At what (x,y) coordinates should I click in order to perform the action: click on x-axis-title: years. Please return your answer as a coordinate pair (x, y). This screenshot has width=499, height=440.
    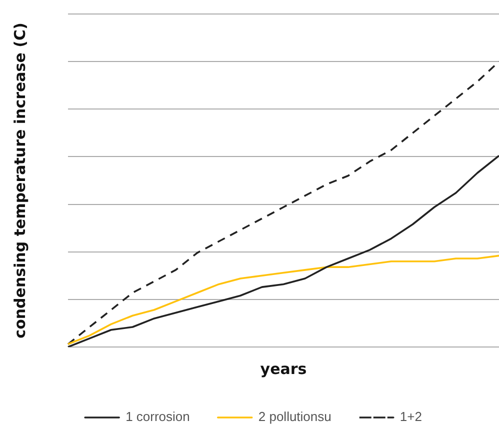
    Looking at the image, I should click on (283, 369).